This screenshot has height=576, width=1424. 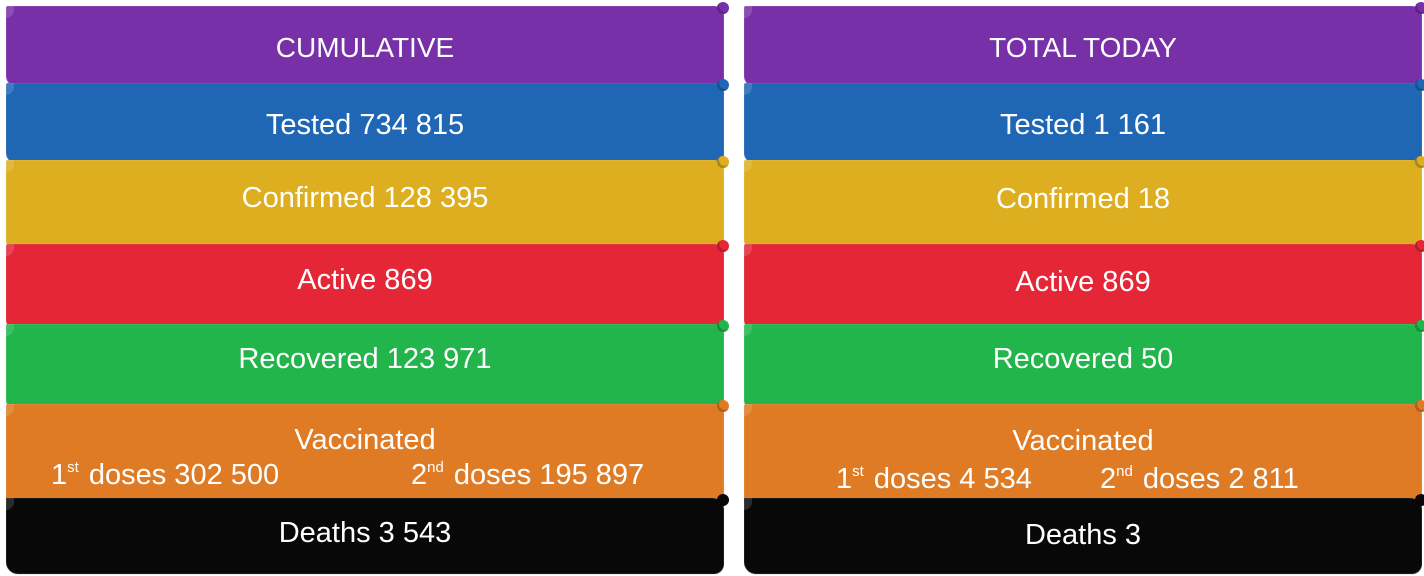 What do you see at coordinates (365, 198) in the screenshot?
I see `cumulative-confirmed: Confirmed 128 395` at bounding box center [365, 198].